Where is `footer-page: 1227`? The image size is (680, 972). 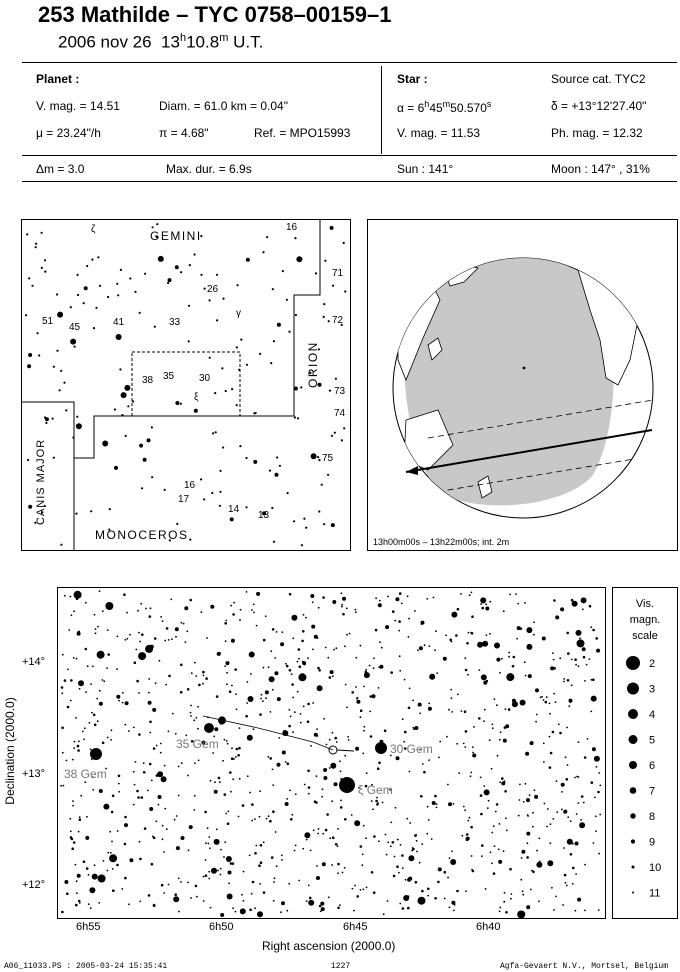
footer-page: 1227 is located at coordinates (341, 966).